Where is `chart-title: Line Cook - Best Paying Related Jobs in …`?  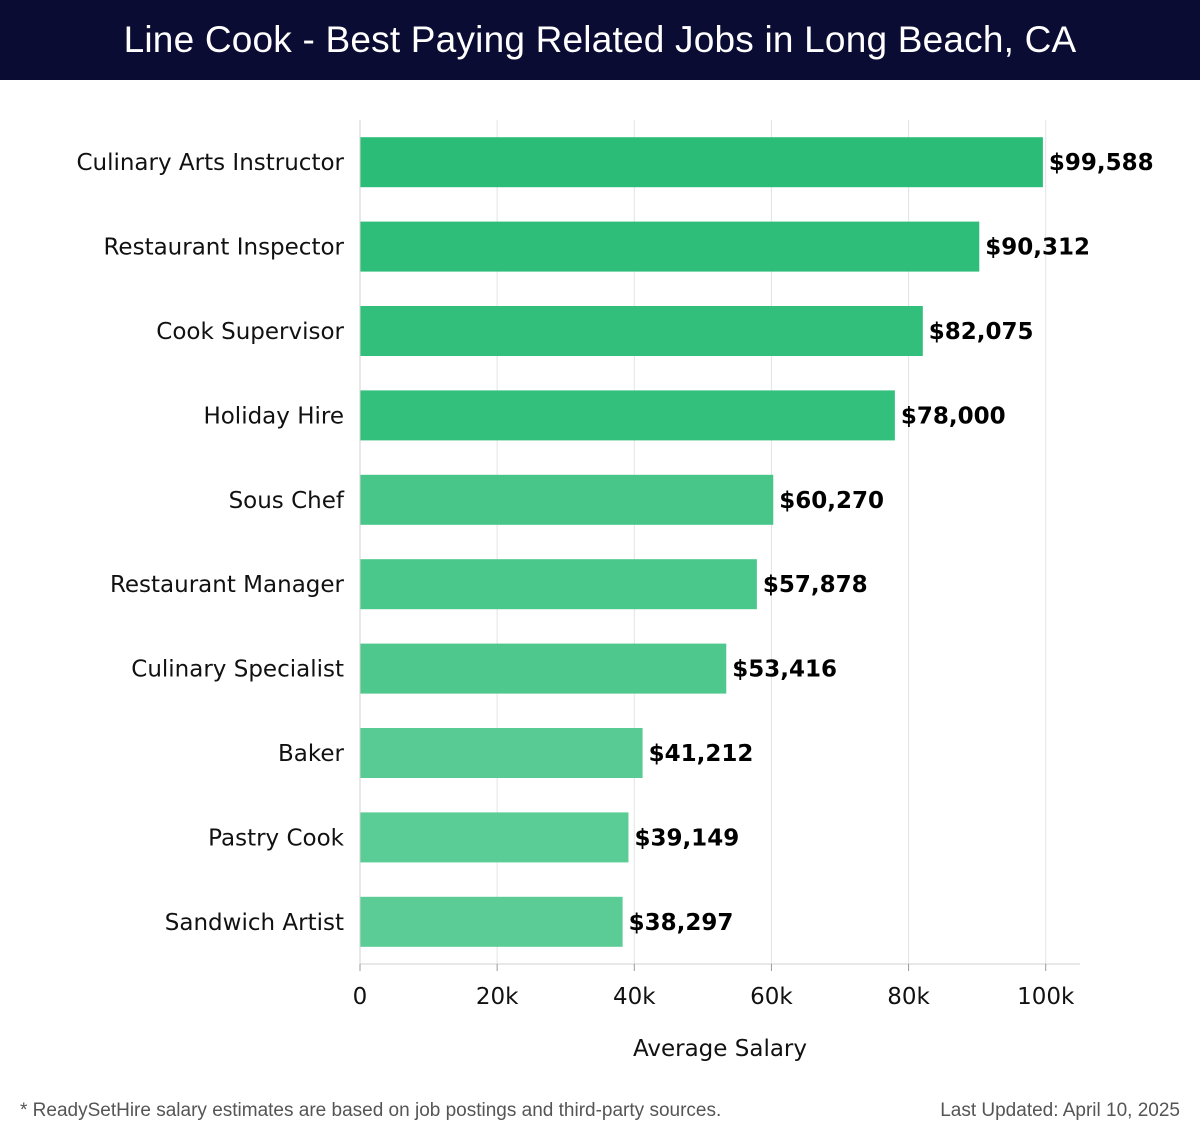
chart-title: Line Cook - Best Paying Related Jobs in … is located at coordinates (600, 40).